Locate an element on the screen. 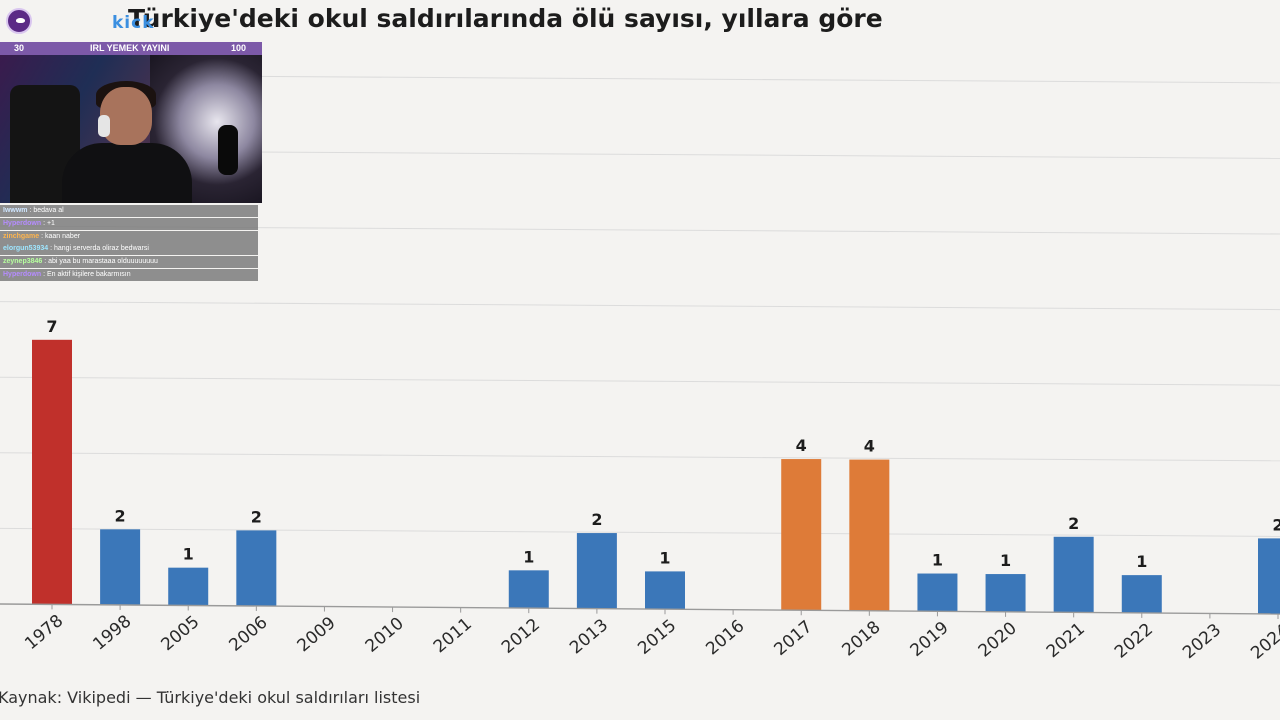 This screenshot has height=720, width=1280. tick-label-2006: 2006 is located at coordinates (249, 634).